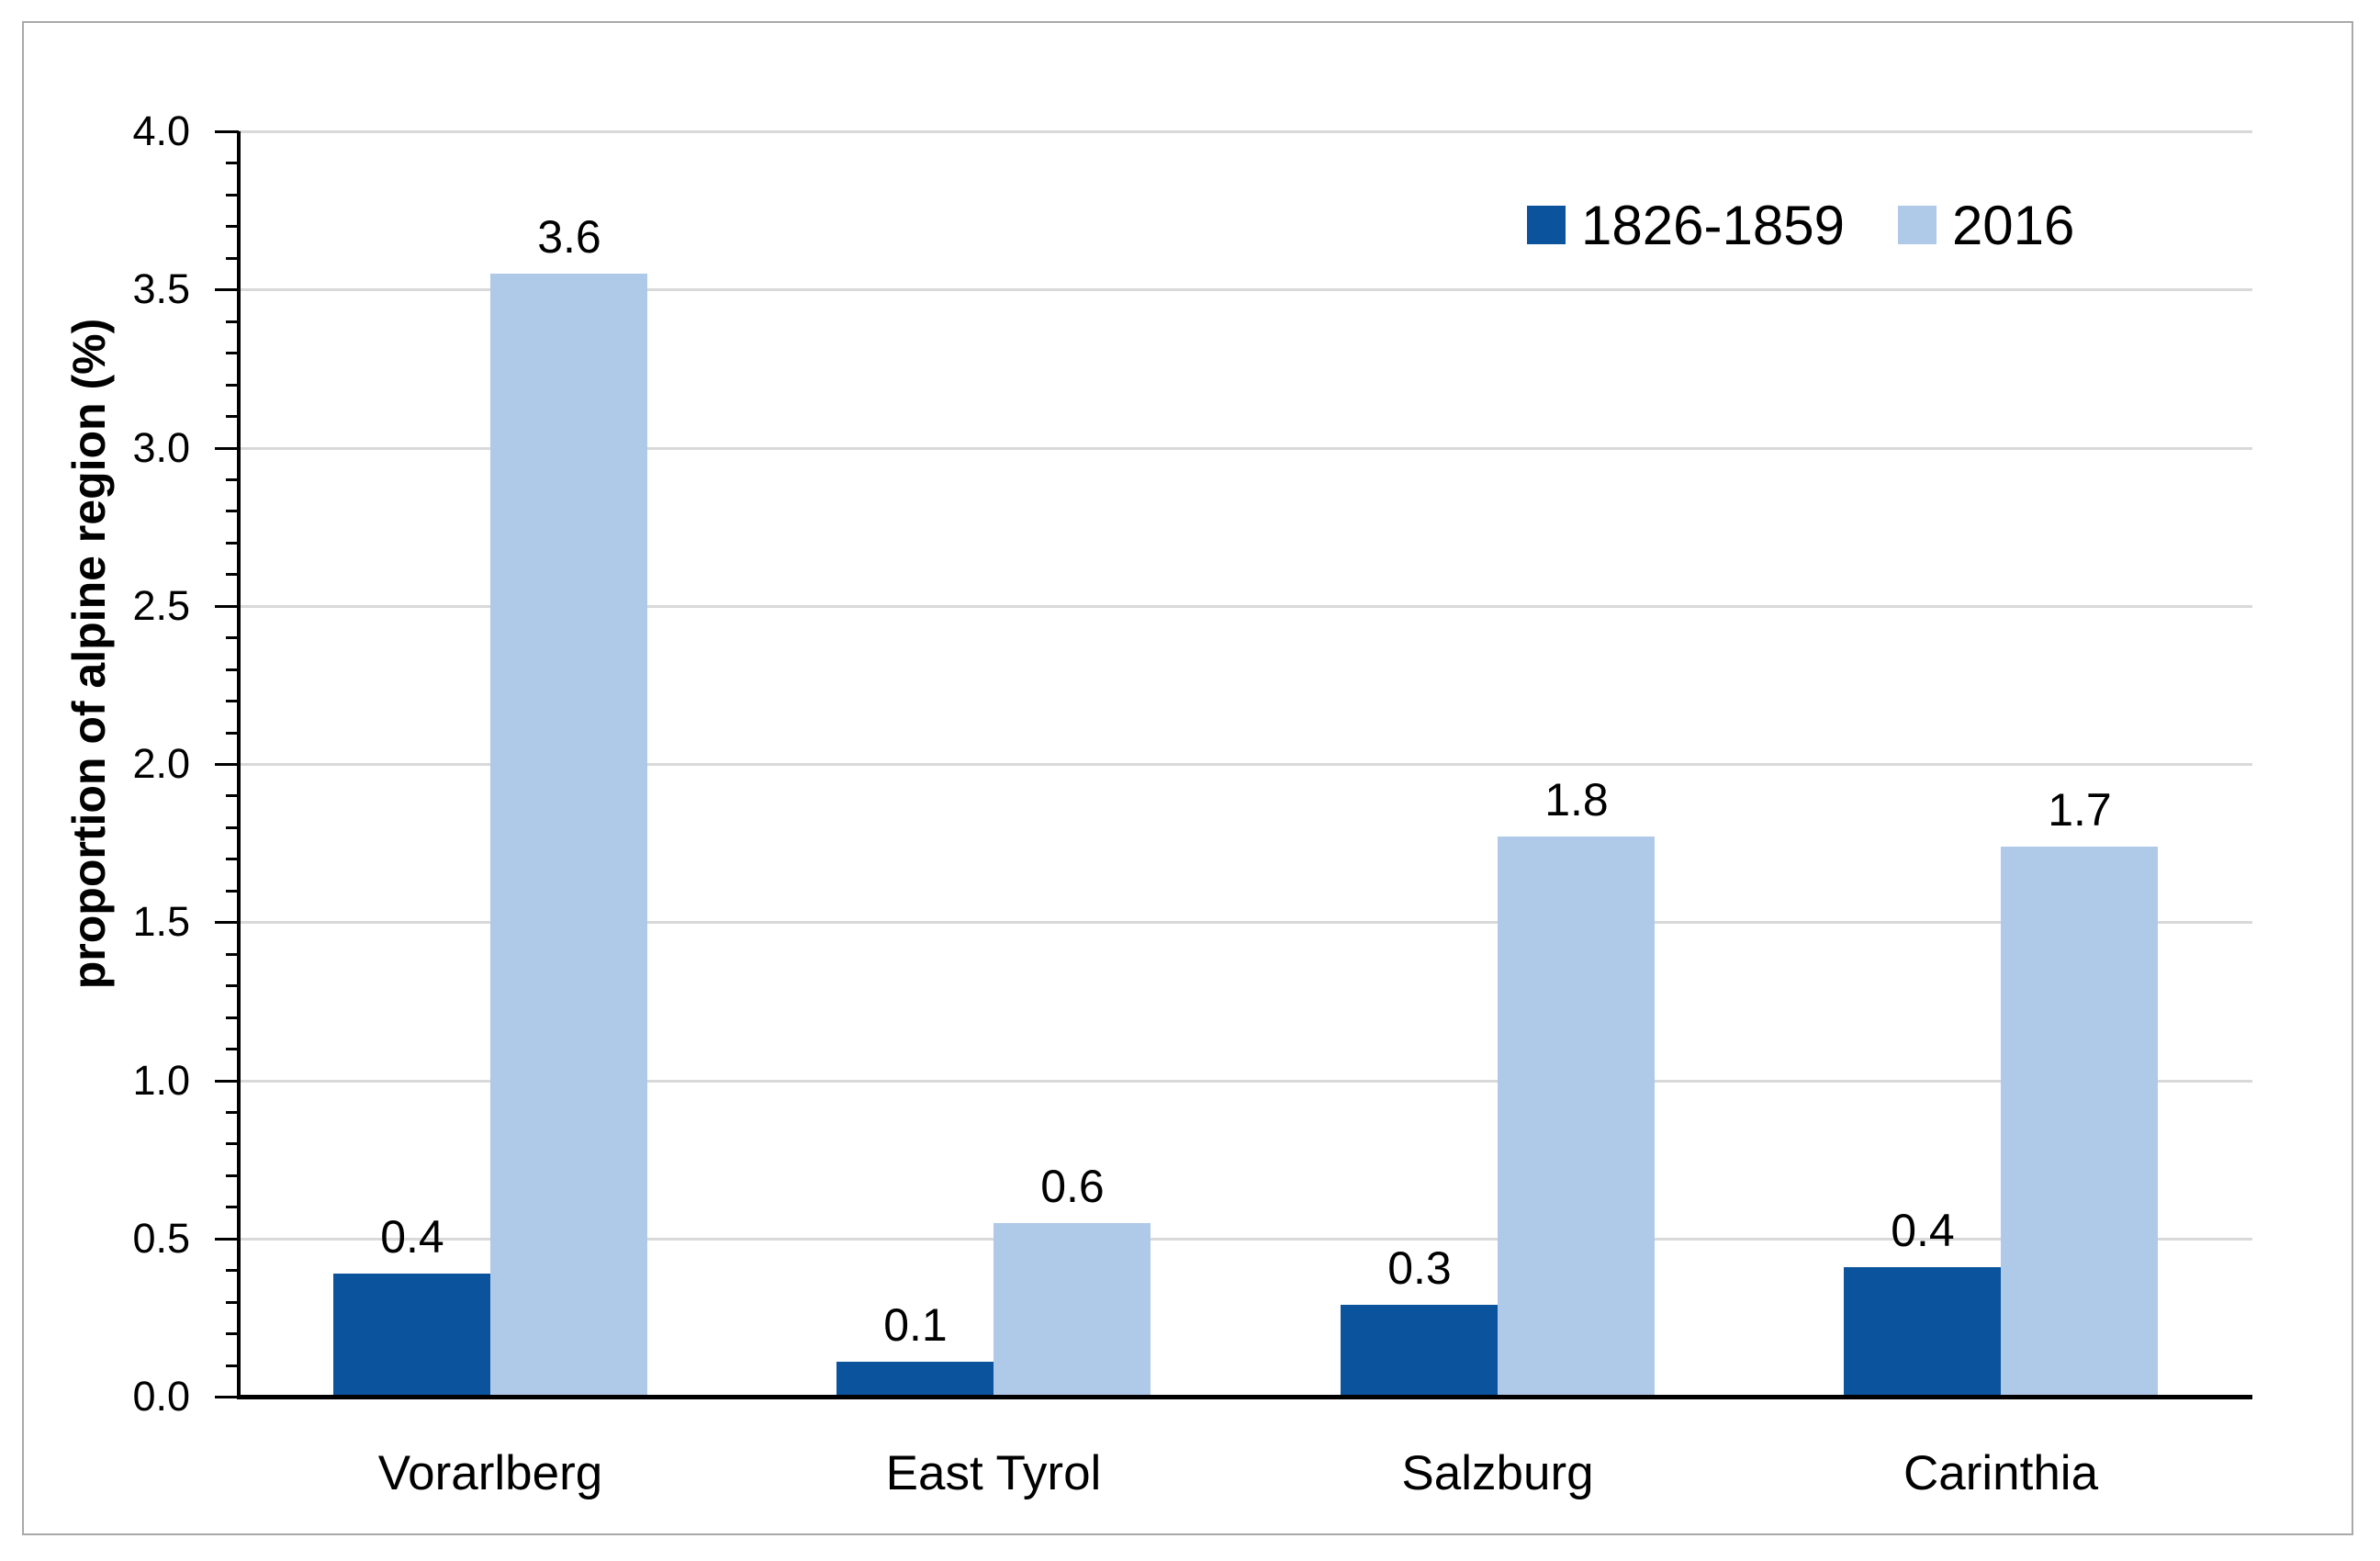 This screenshot has width=2380, height=1561. I want to click on legend: 1826-1859 2016, so click(1800, 225).